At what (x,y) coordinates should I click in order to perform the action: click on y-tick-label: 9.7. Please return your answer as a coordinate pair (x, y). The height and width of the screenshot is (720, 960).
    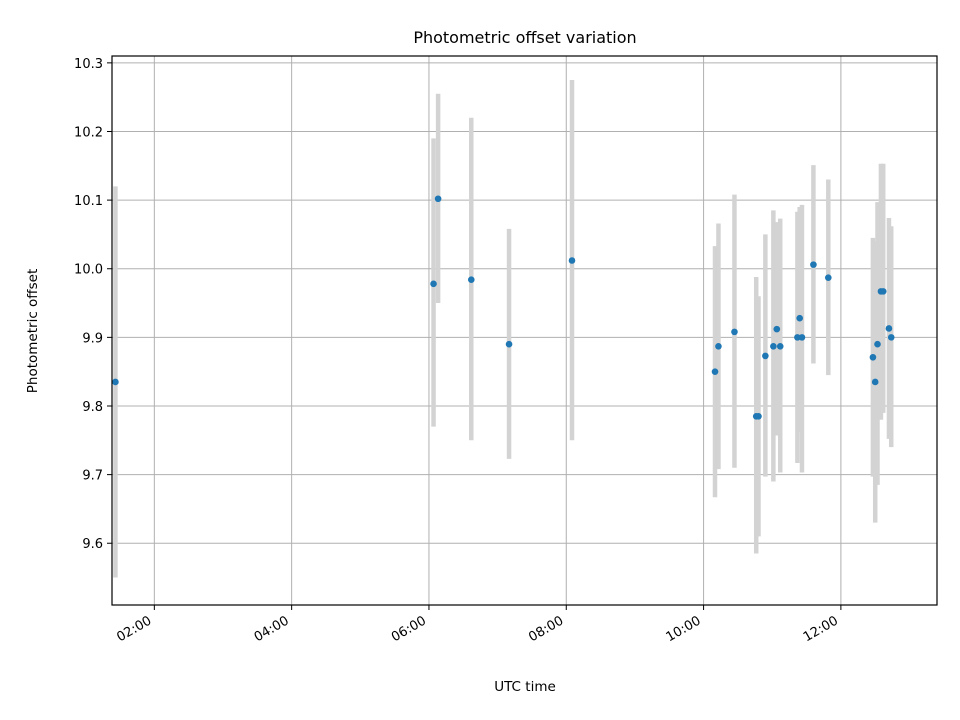
    Looking at the image, I should click on (92, 476).